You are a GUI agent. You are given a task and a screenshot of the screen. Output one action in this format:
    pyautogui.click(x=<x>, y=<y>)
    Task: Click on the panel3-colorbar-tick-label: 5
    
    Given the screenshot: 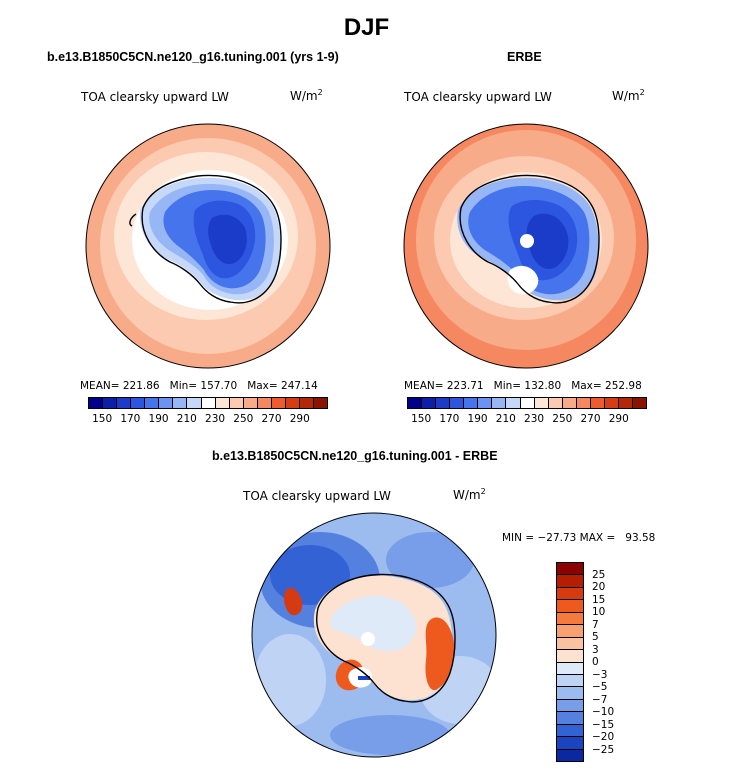 What is the action you would take?
    pyautogui.click(x=595, y=637)
    